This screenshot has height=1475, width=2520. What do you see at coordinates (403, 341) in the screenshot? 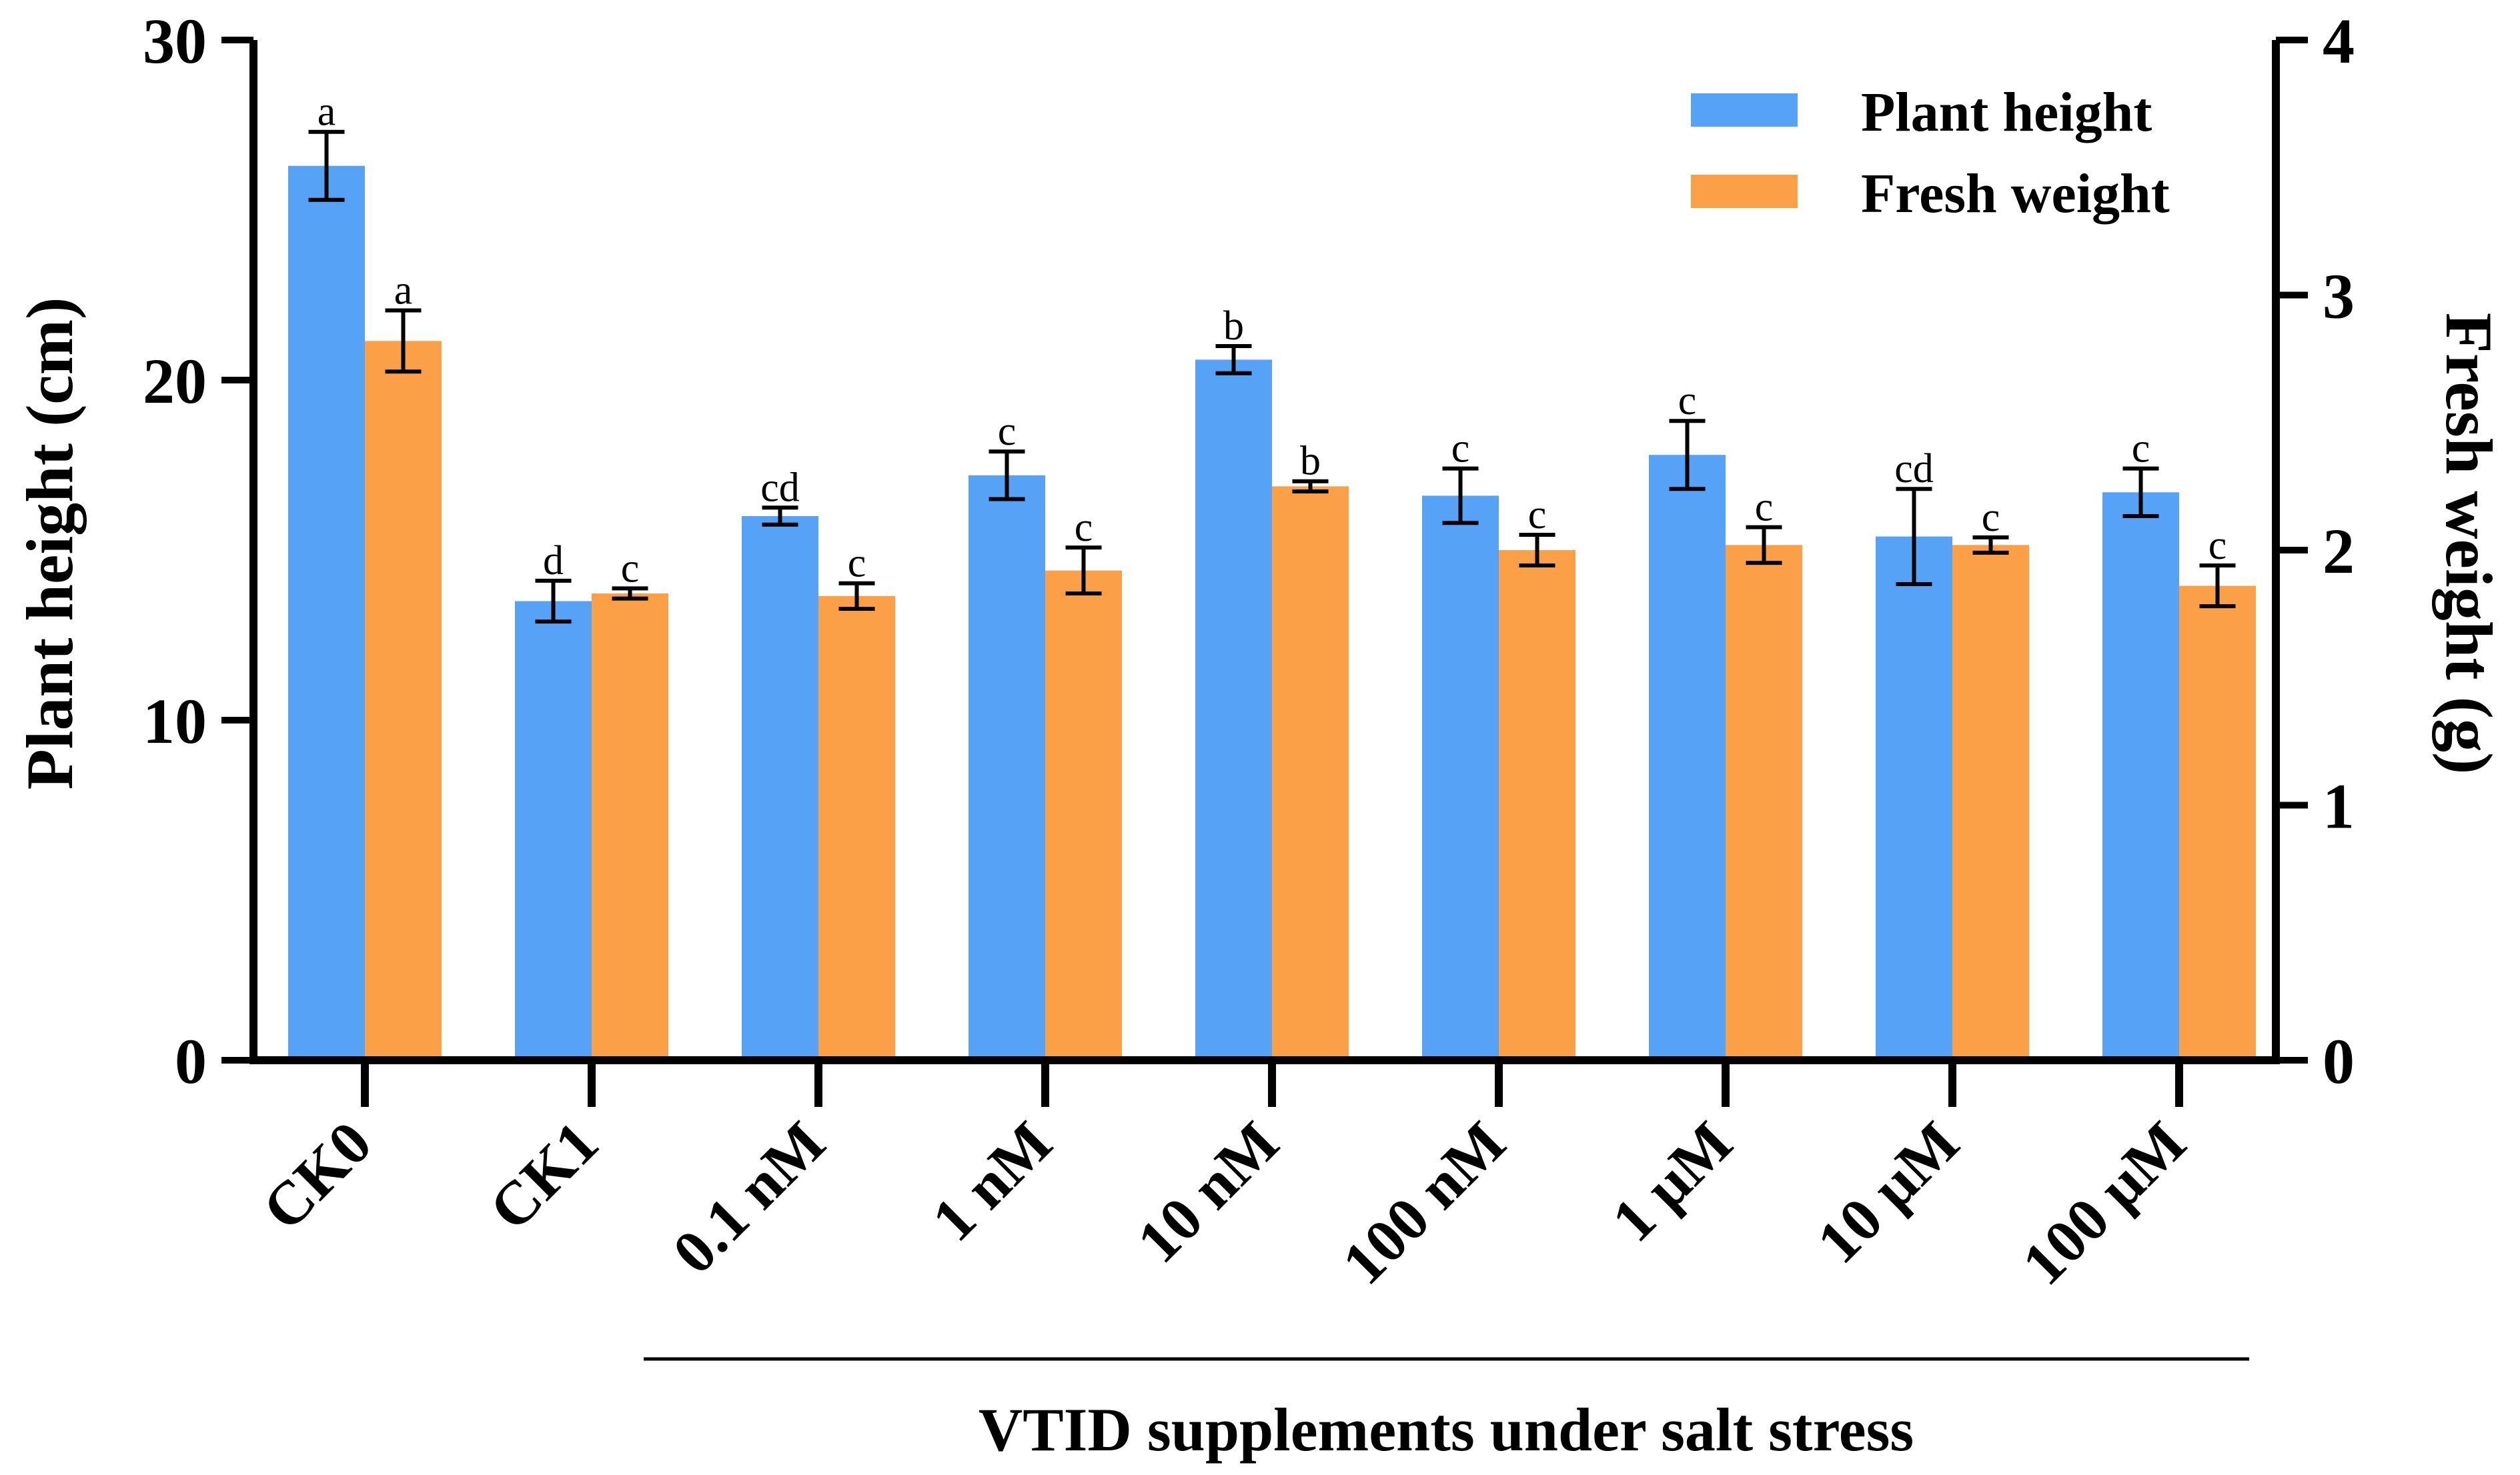
I see `error-bar-fresh-weight-ck0` at bounding box center [403, 341].